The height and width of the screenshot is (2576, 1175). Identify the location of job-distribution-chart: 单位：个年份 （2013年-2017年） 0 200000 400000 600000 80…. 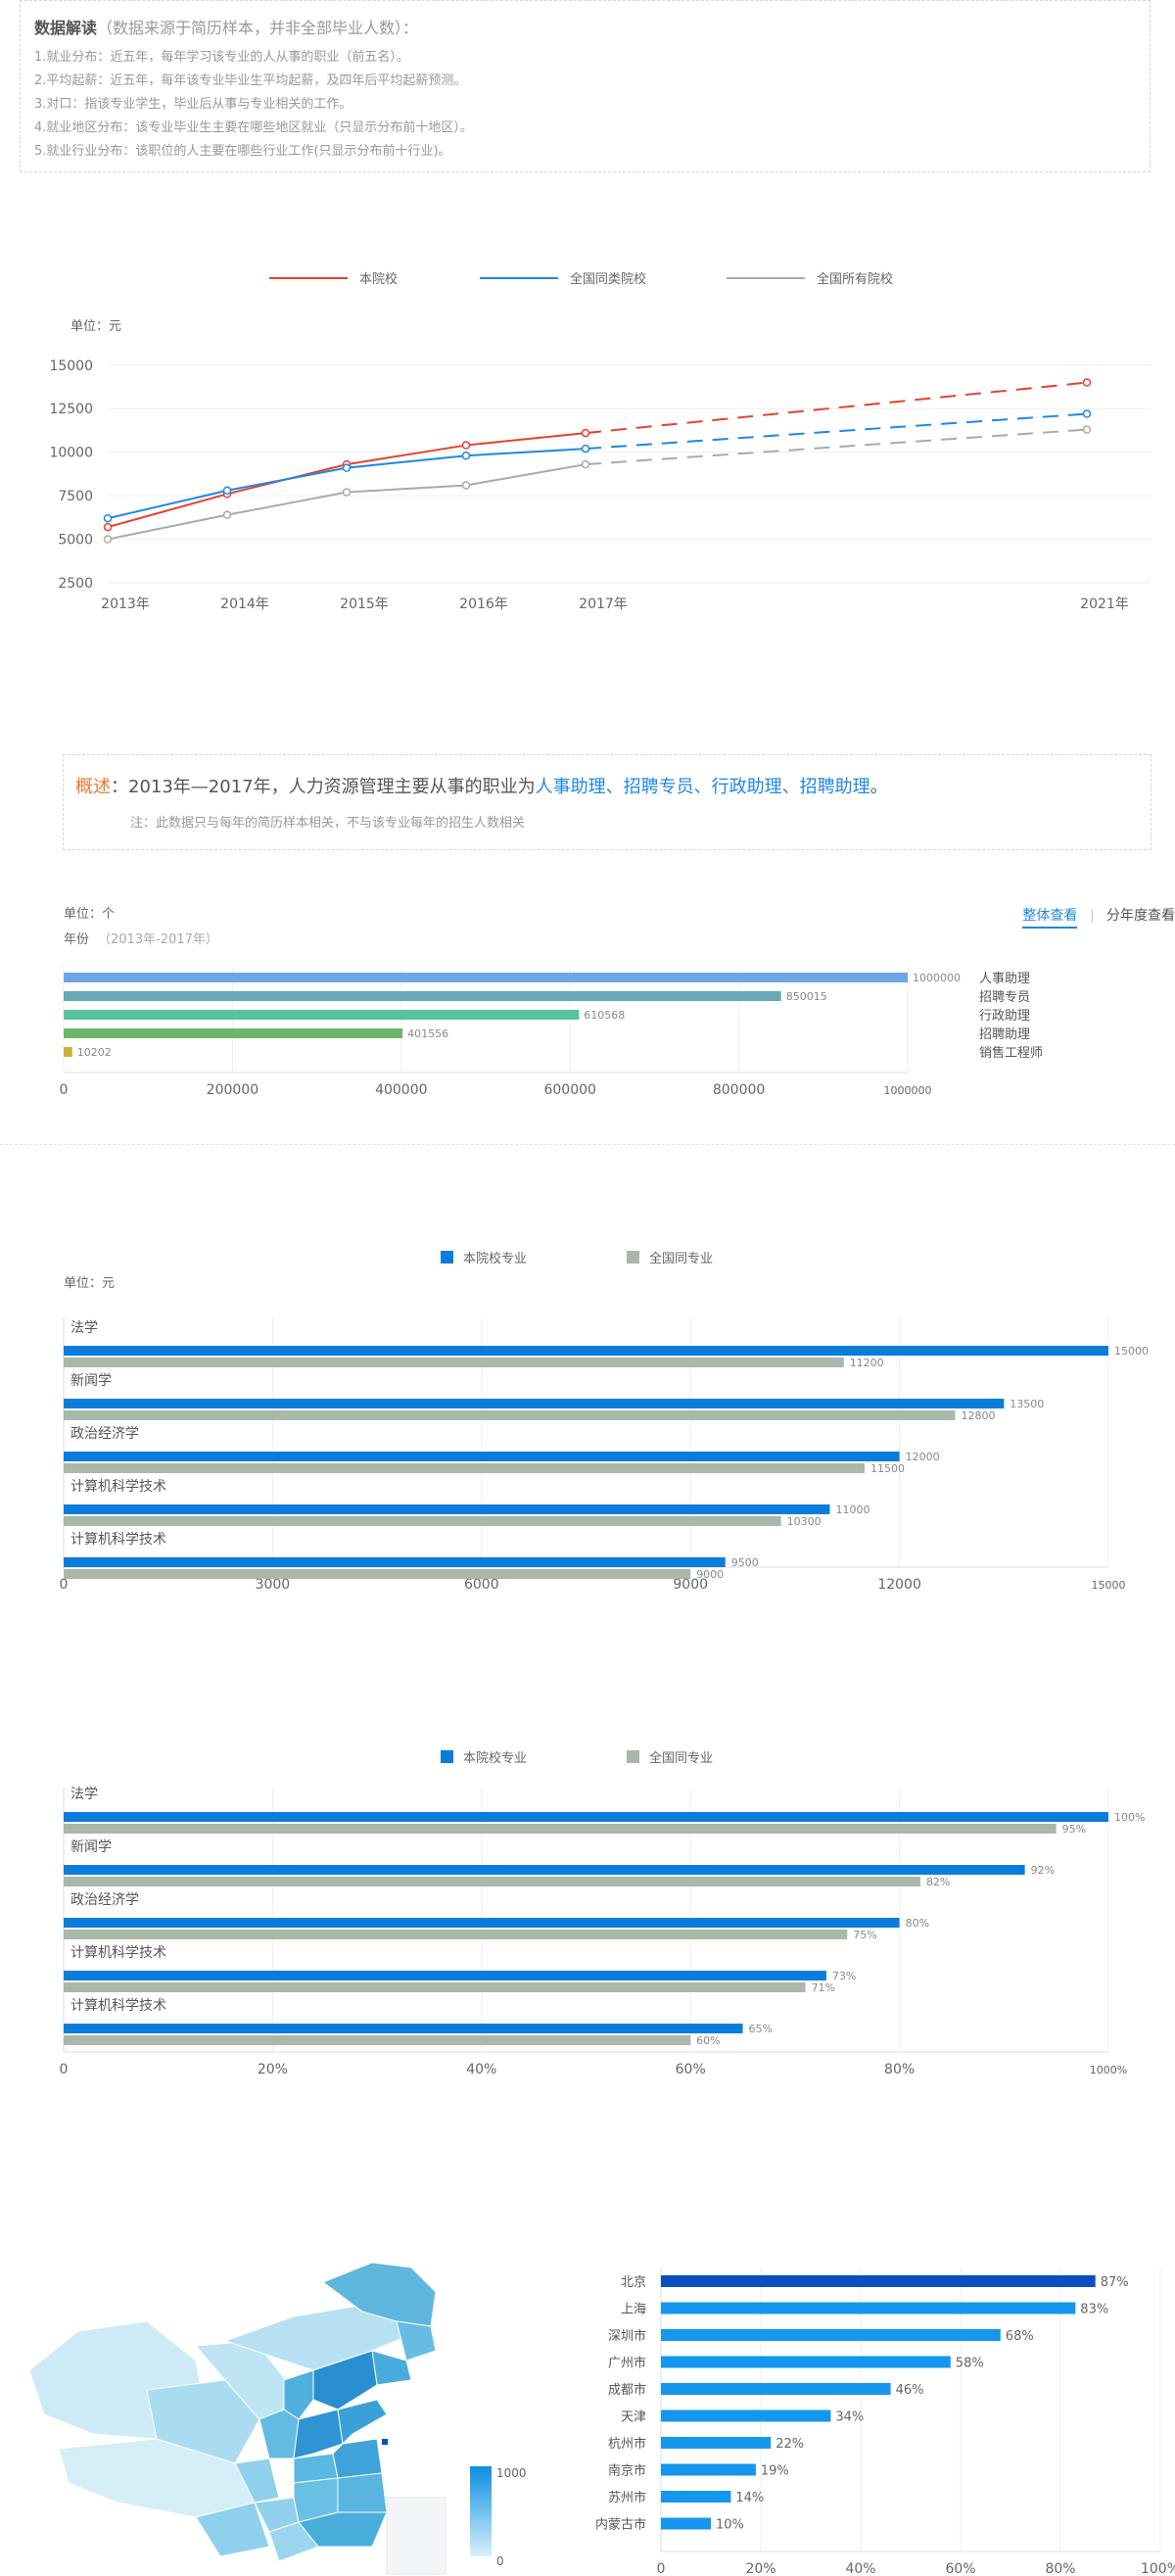
(551, 1002).